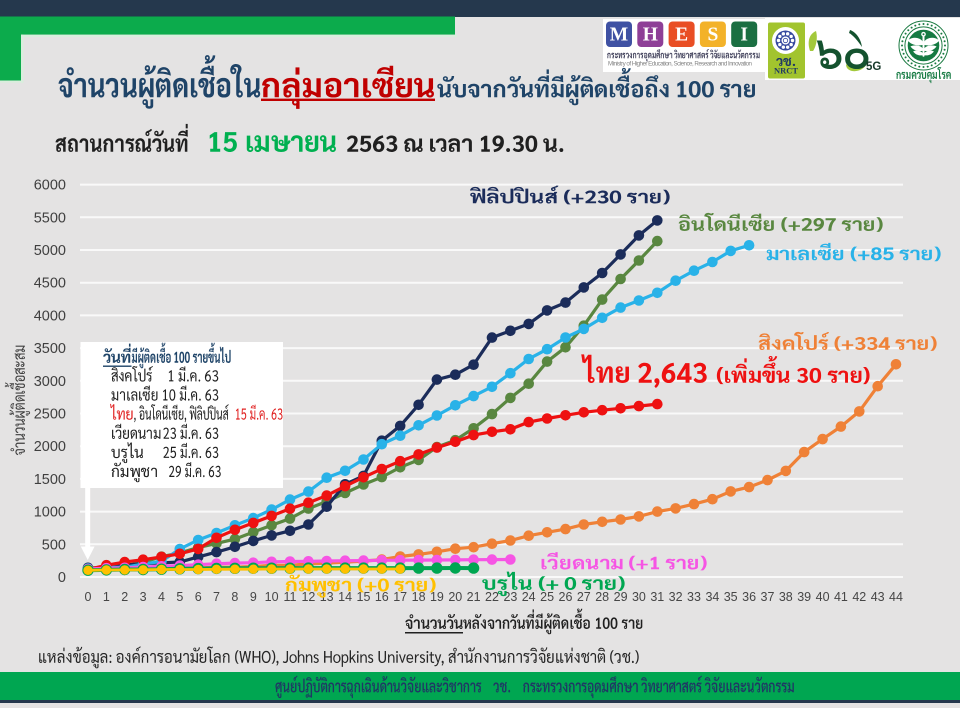 This screenshot has height=708, width=960. What do you see at coordinates (873, 67) in the screenshot?
I see `svg-text: 5G` at bounding box center [873, 67].